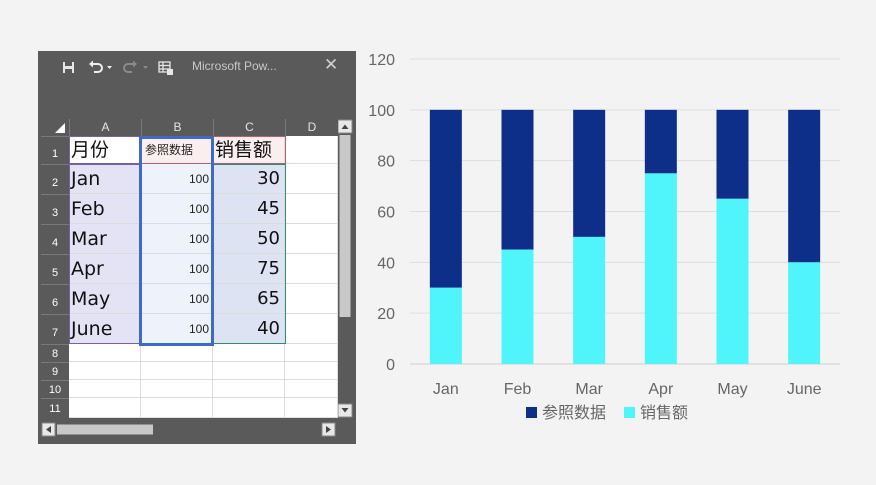 The height and width of the screenshot is (485, 876). What do you see at coordinates (732, 389) in the screenshot?
I see `x-tick-label: May` at bounding box center [732, 389].